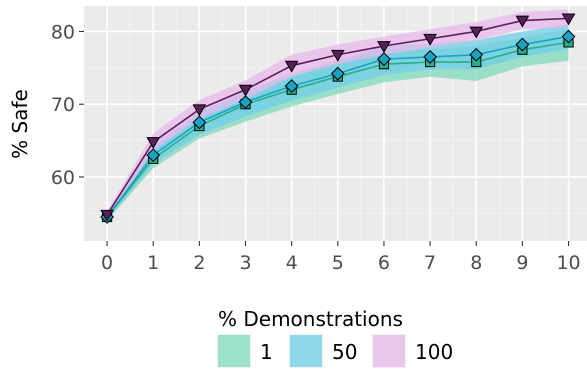 Image resolution: width=587 pixels, height=369 pixels. I want to click on y-tick-label: 60, so click(63, 178).